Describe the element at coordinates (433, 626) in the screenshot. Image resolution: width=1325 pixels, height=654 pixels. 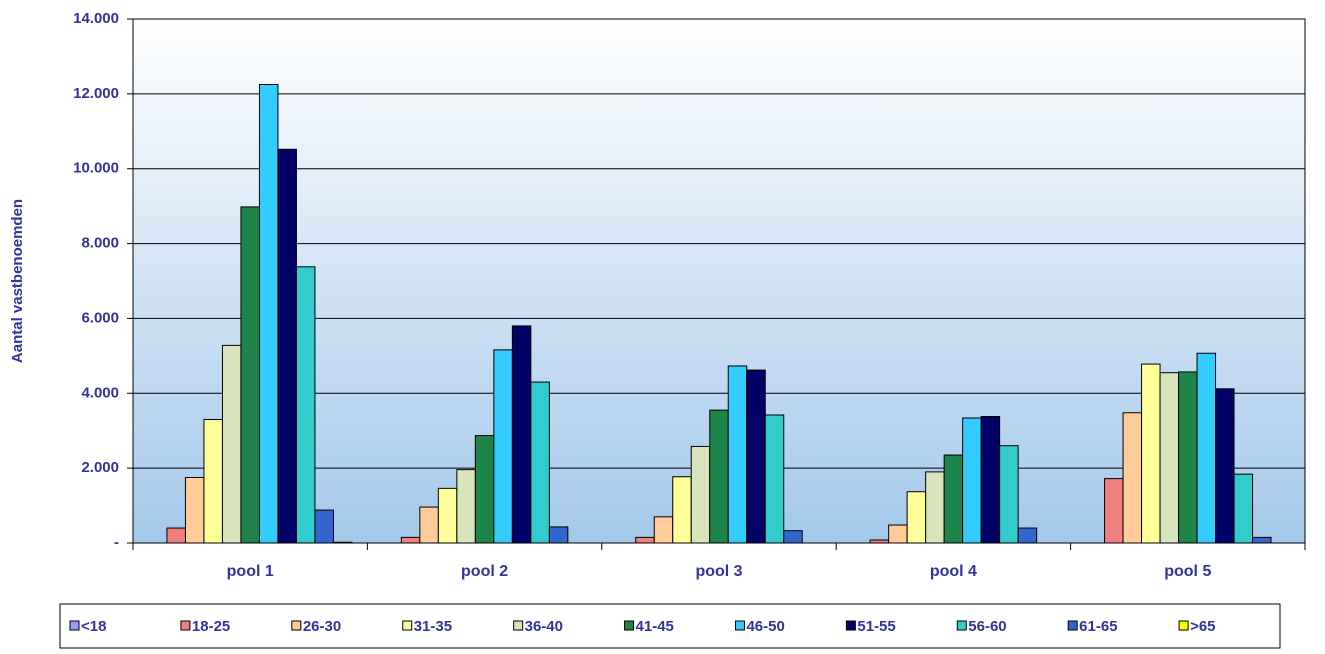
I see `legend-label: 31-35` at that location.